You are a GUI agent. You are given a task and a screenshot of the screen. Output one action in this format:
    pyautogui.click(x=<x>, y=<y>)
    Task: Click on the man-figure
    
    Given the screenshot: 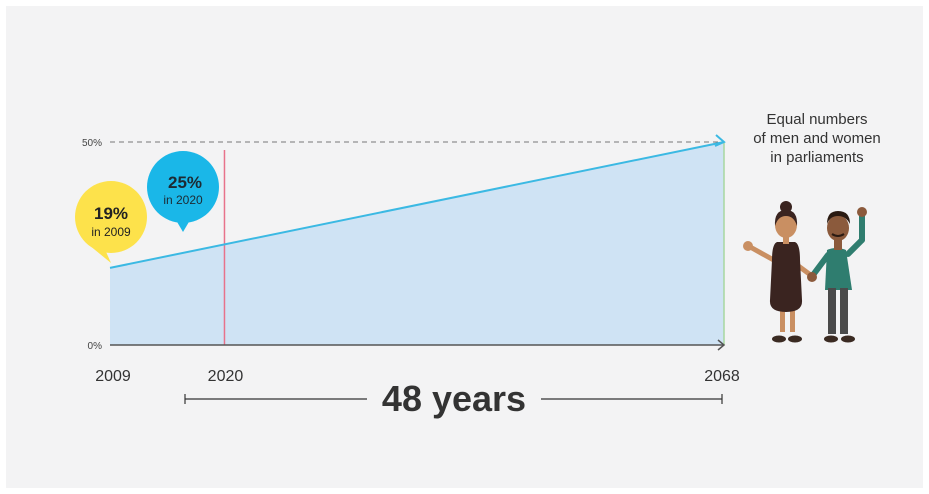 What is the action you would take?
    pyautogui.click(x=837, y=275)
    